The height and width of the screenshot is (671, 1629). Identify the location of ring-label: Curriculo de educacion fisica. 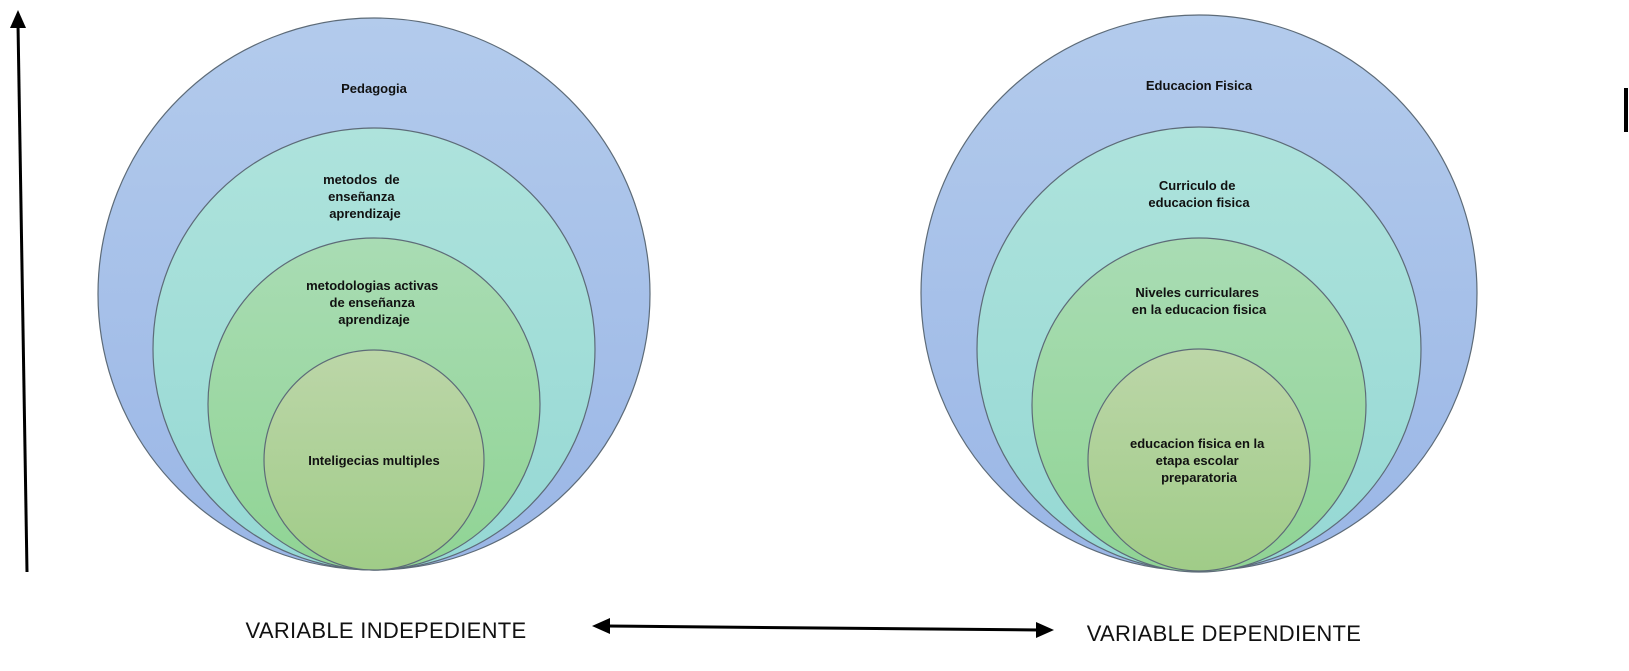
(1199, 194).